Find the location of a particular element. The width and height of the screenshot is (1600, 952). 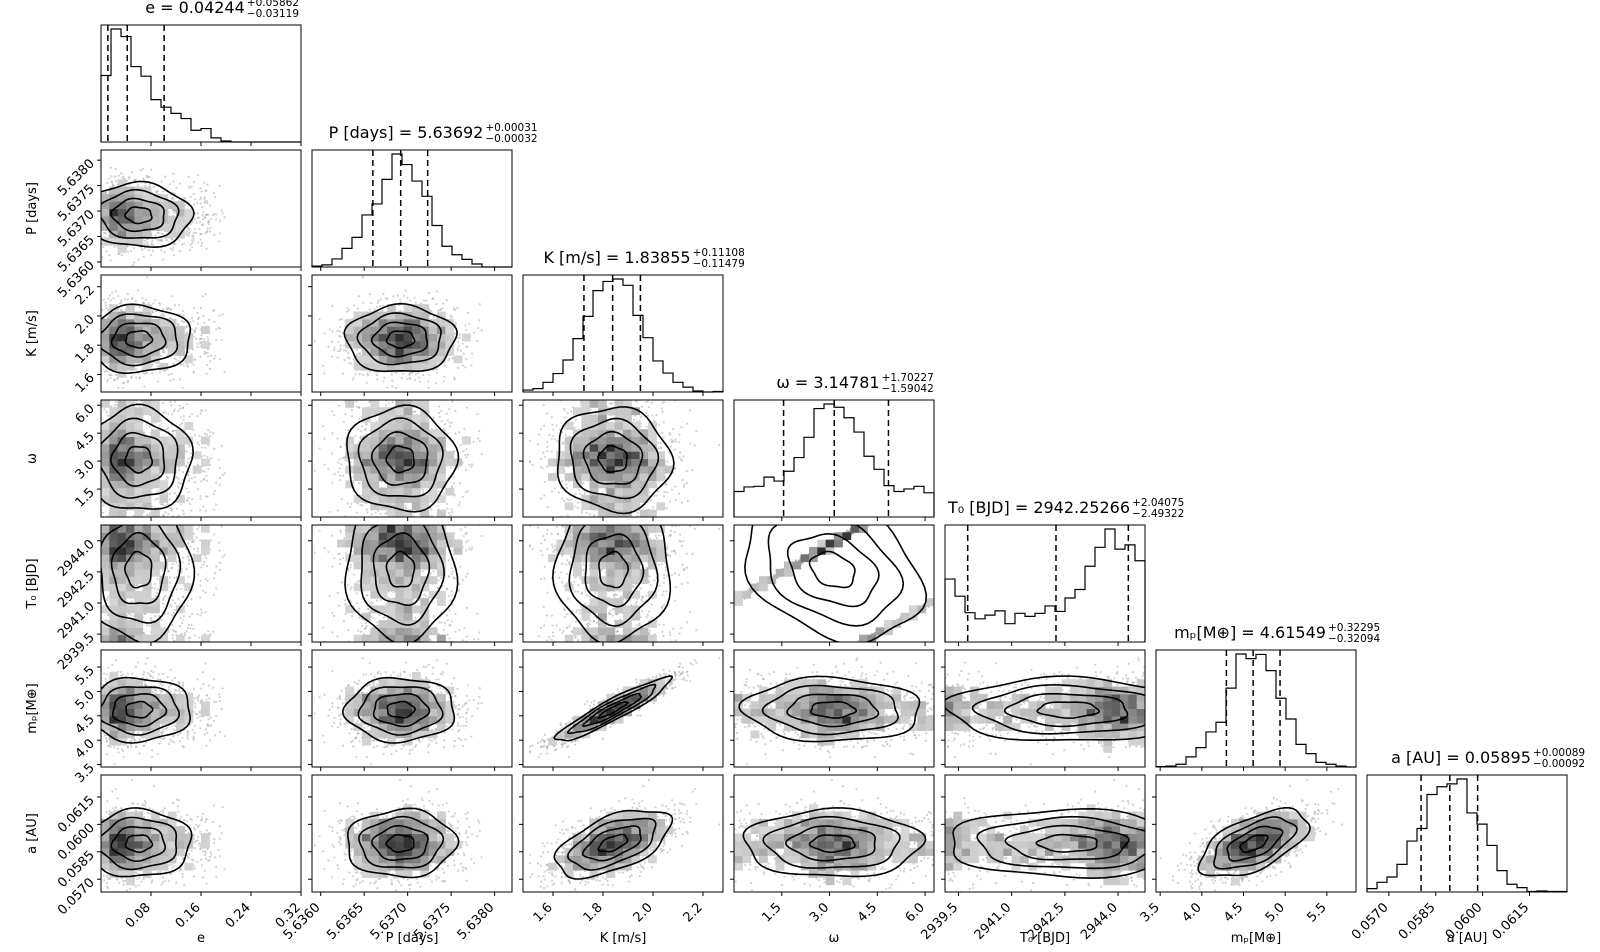

panel-P-K is located at coordinates (410, 335).